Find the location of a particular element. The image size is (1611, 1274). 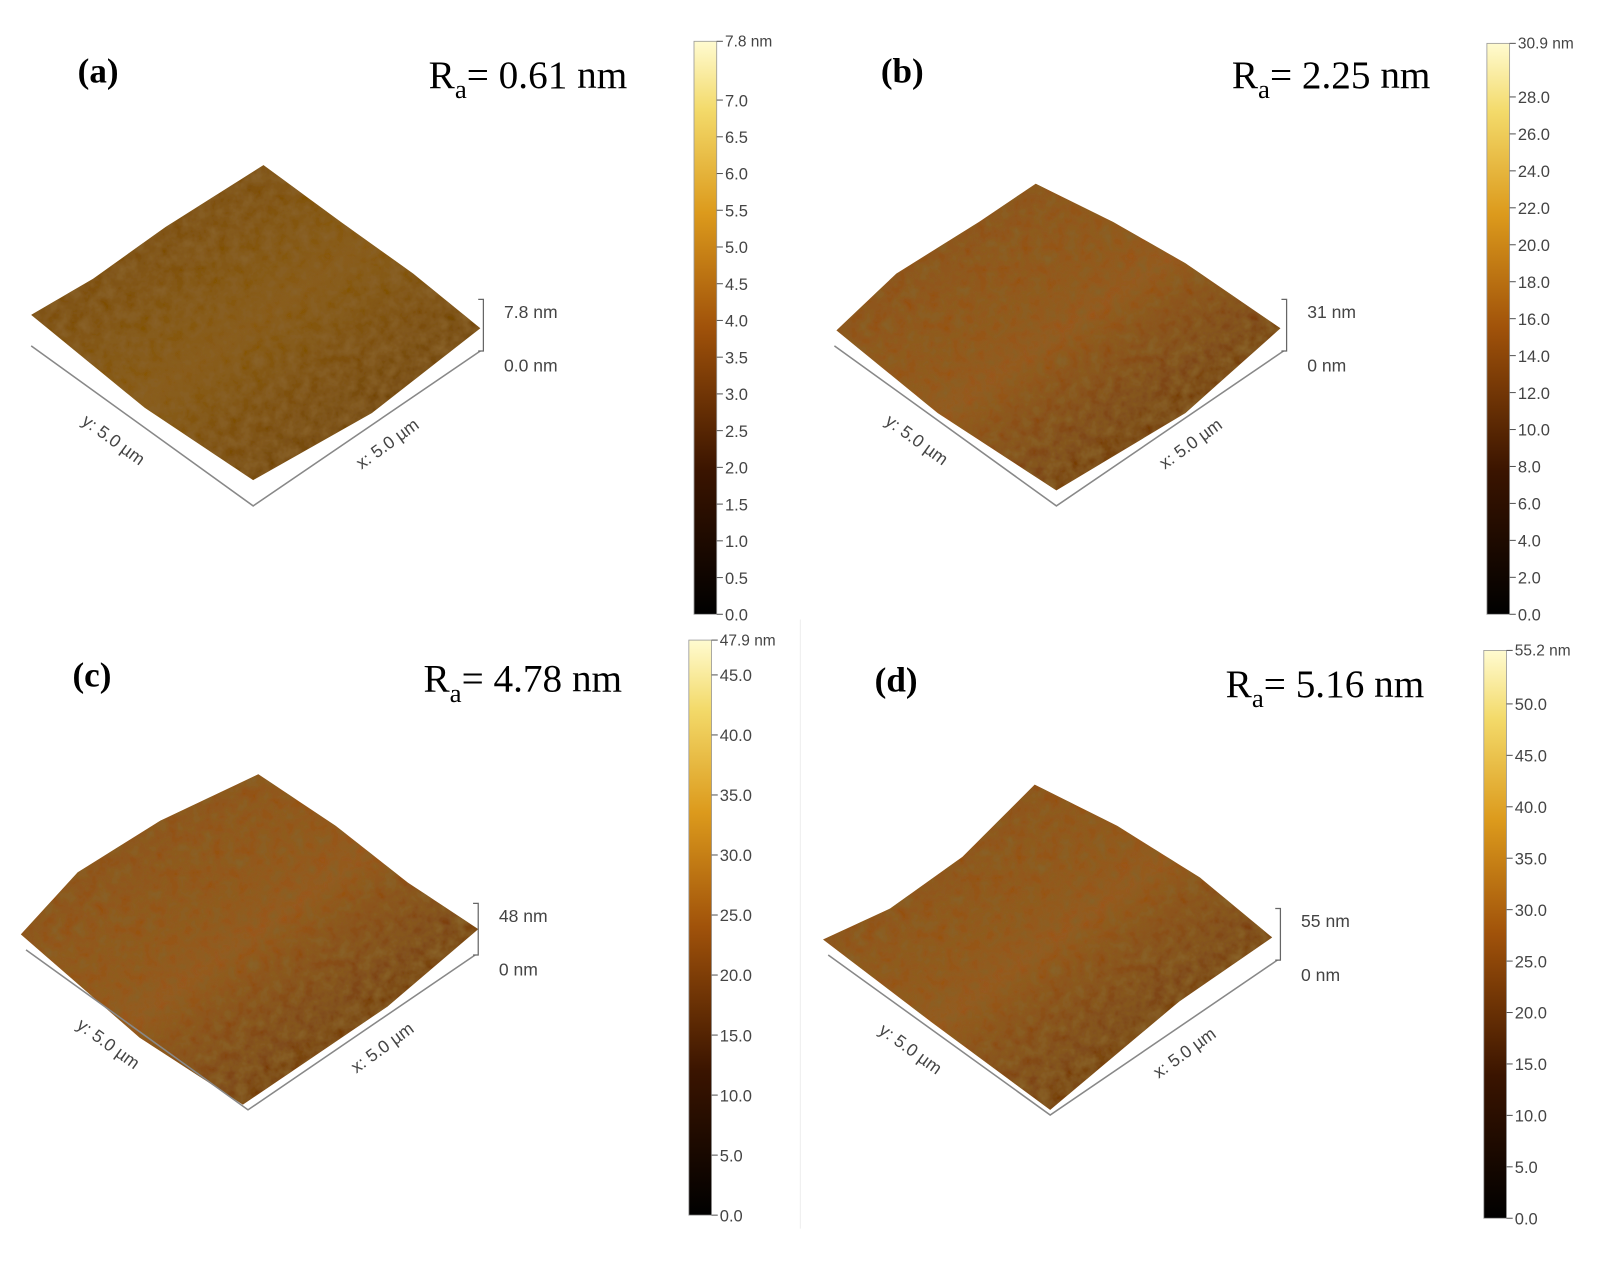

roughness-label: Ra= 2.25 nm is located at coordinates (1331, 79).